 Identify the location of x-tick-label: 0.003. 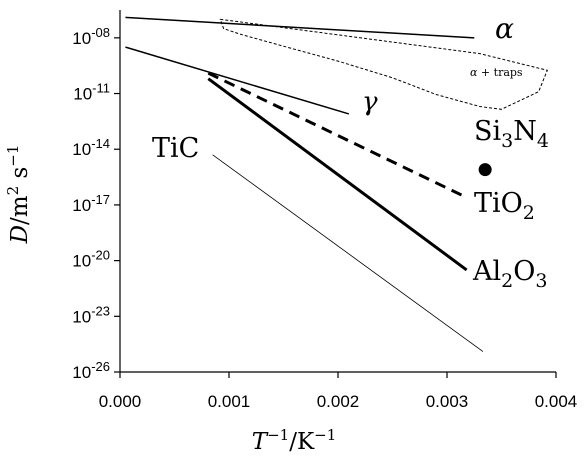
(447, 401).